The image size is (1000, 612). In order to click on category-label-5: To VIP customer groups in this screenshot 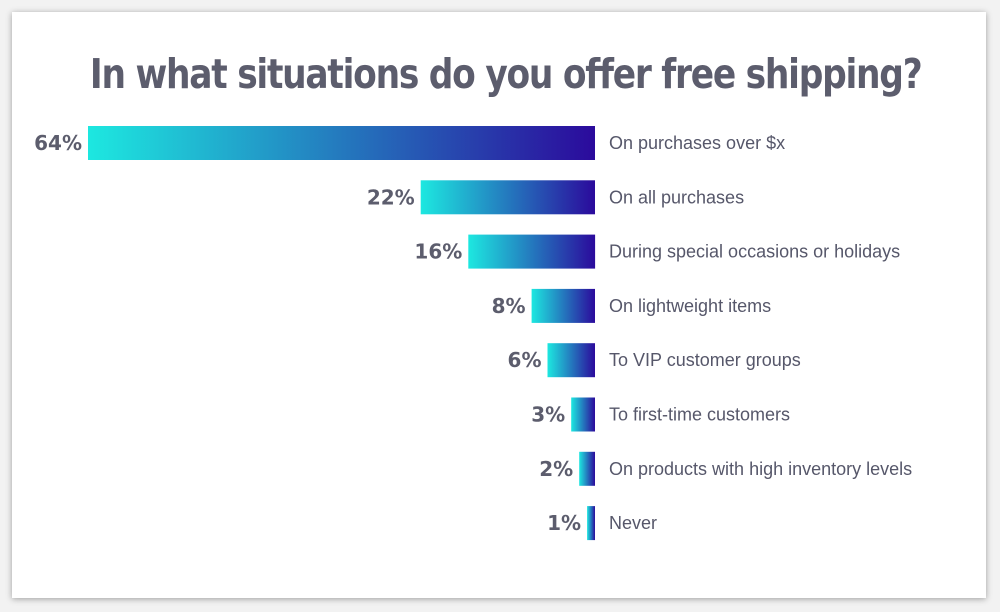, I will do `click(705, 360)`.